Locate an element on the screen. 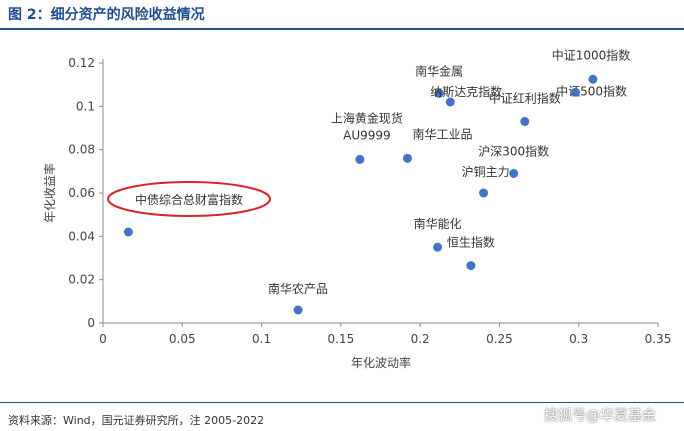 The image size is (684, 431). point-label: 中债综合总财富指数 is located at coordinates (189, 199).